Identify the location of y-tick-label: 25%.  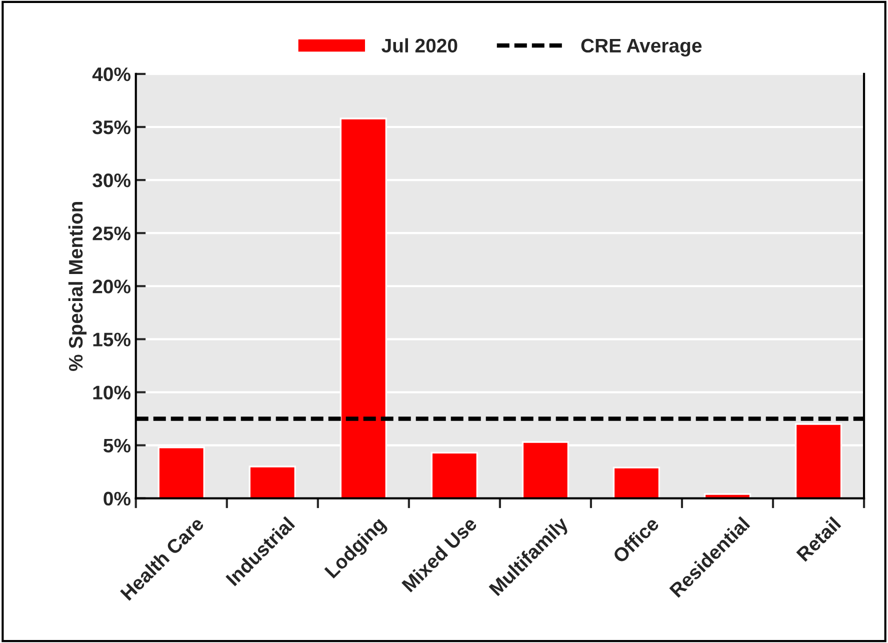
(111, 233).